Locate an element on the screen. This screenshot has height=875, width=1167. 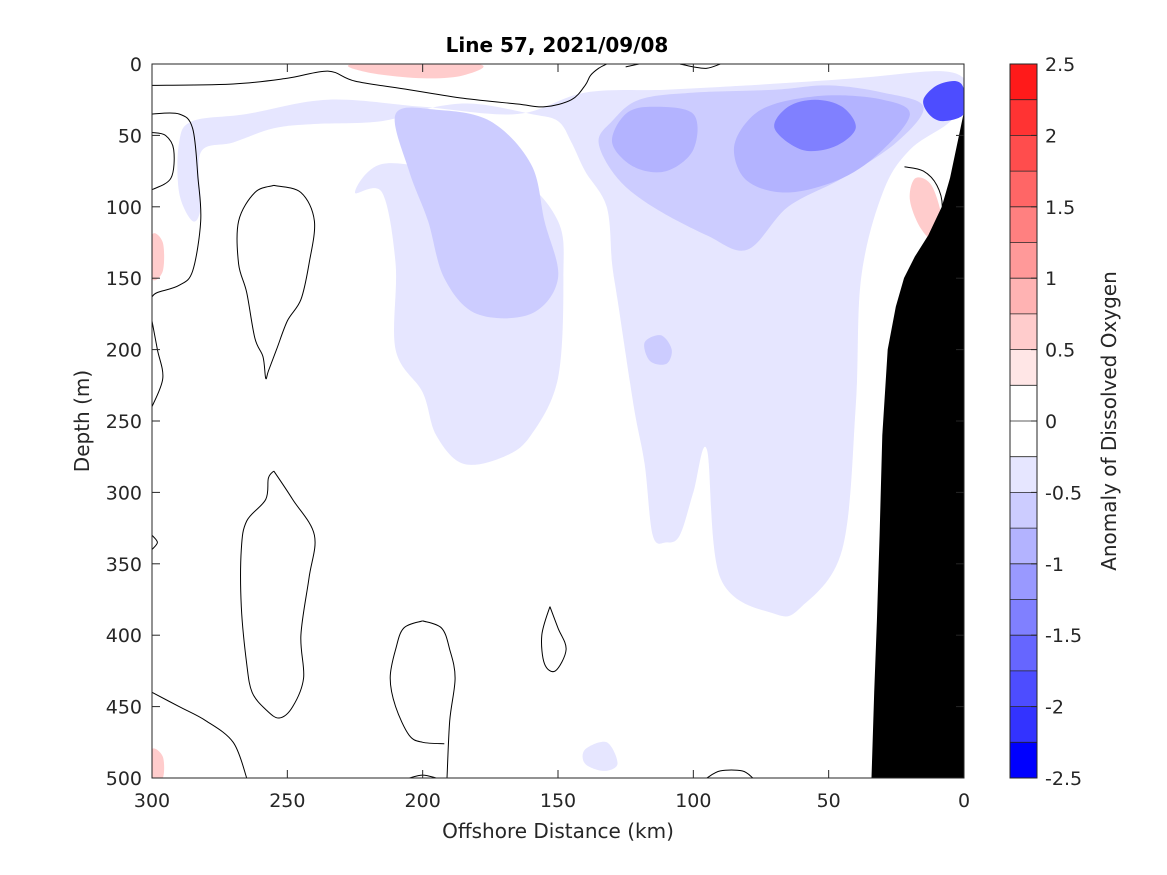
y-tick-label: 0 is located at coordinates (136, 65).